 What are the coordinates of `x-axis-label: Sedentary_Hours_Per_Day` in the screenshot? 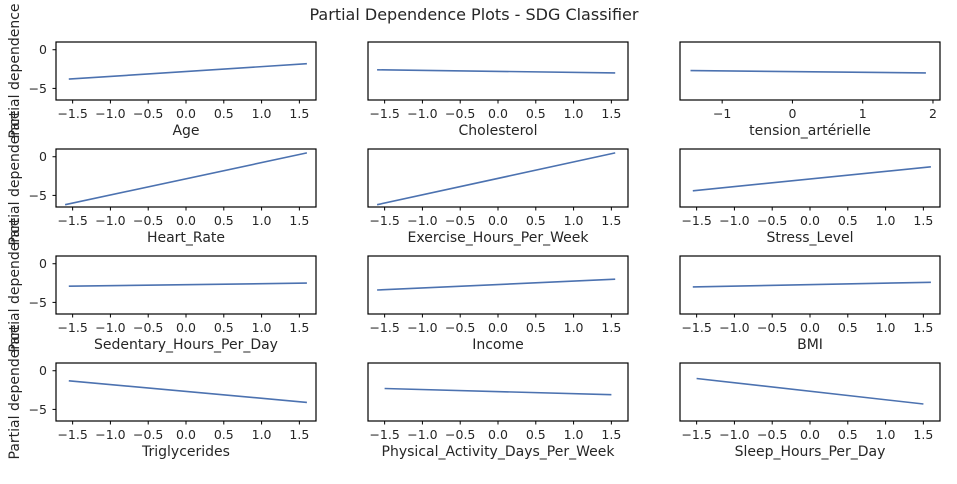 It's located at (186, 345).